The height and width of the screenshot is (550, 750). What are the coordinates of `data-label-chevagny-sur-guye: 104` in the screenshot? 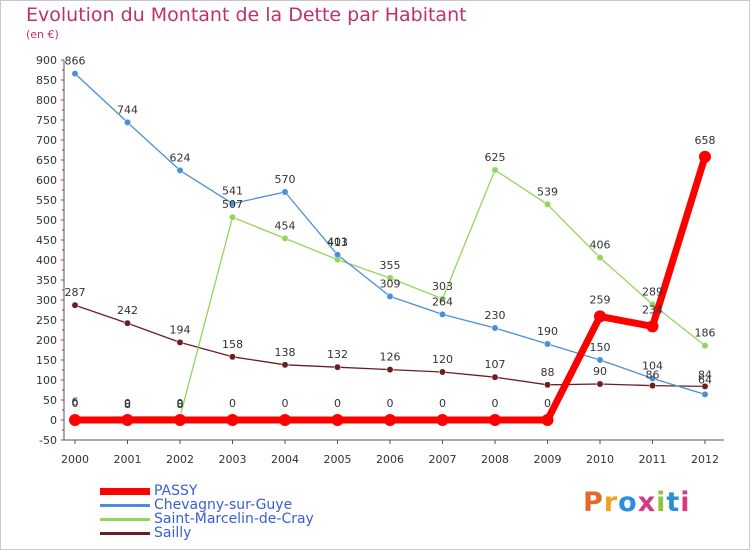 It's located at (652, 365).